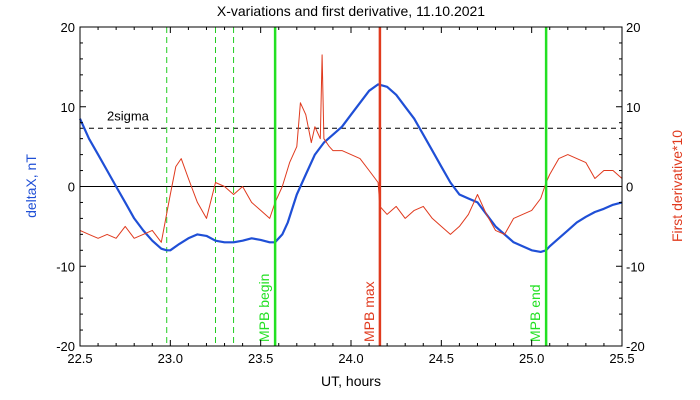 The width and height of the screenshot is (700, 400). Describe the element at coordinates (170, 358) in the screenshot. I see `x-tick-label: 23.0` at that location.